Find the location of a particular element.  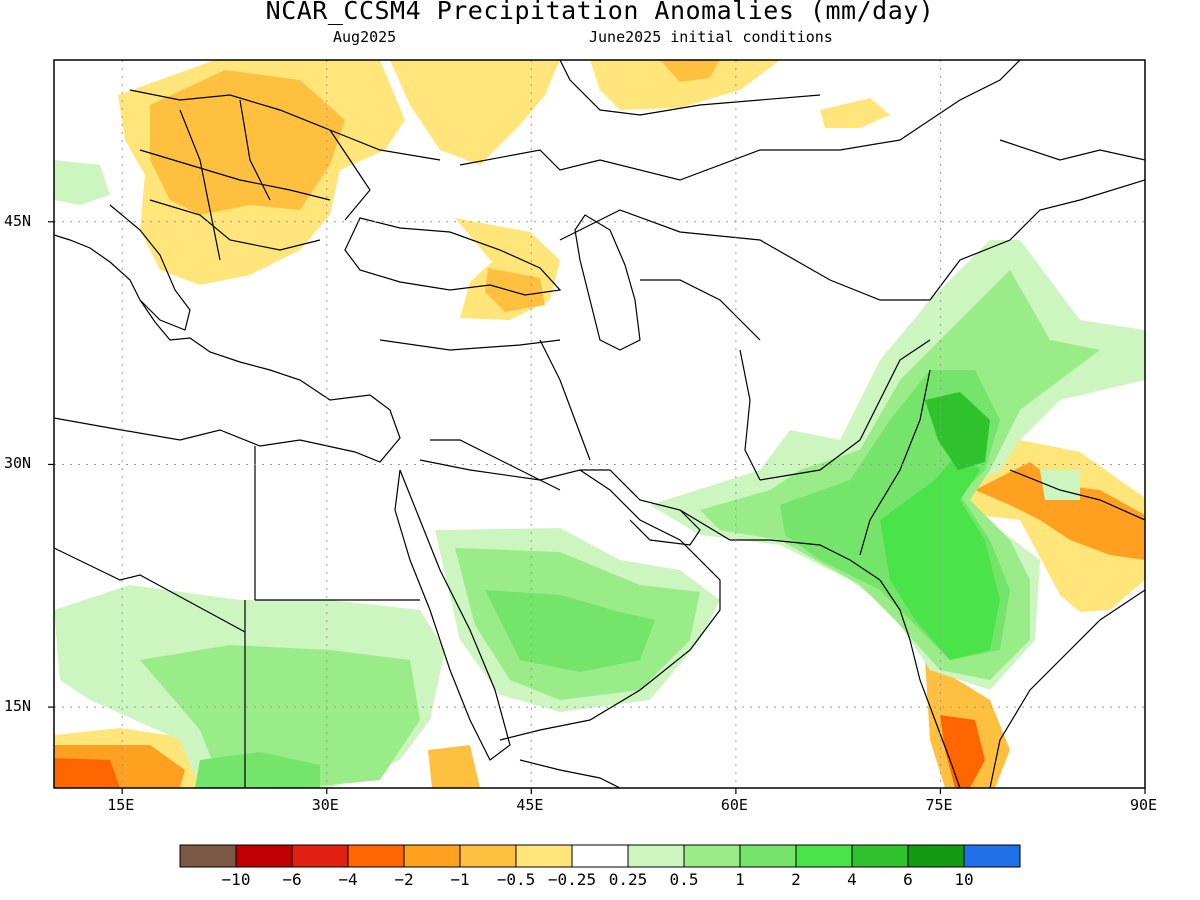

anomaly-siberia-dry is located at coordinates (685, 85).